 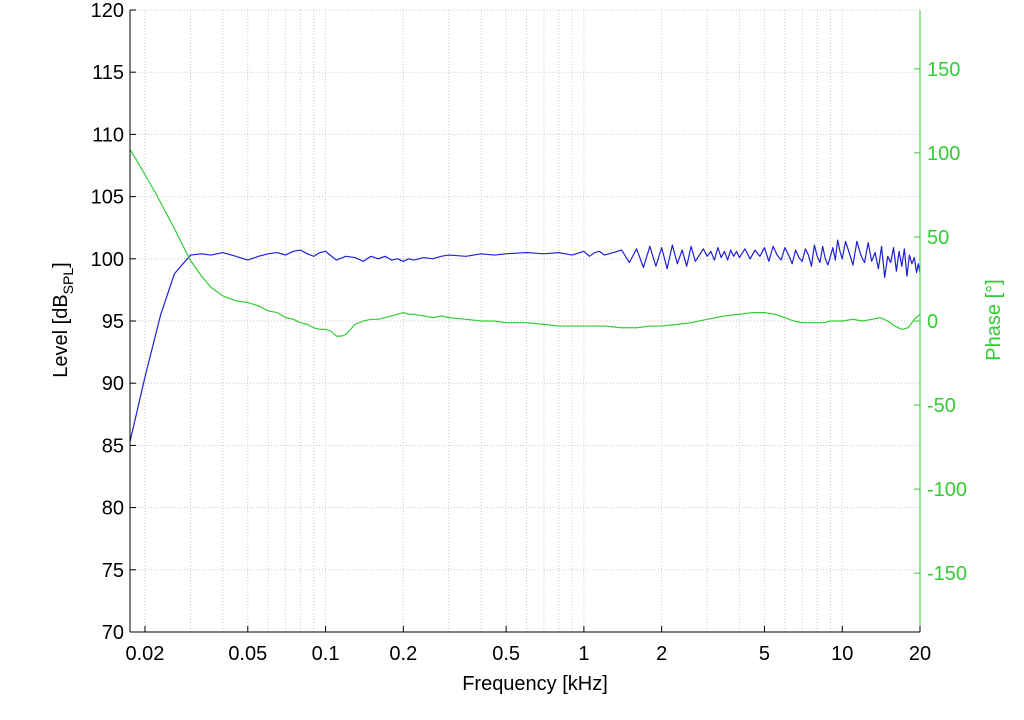 I want to click on x-tick-label: 0.5, so click(x=506, y=654).